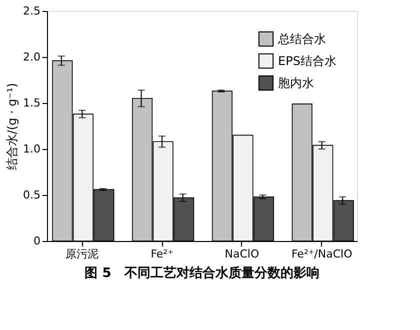 The width and height of the screenshot is (420, 330). I want to click on y-tick-label: 2.5, so click(31, 11).